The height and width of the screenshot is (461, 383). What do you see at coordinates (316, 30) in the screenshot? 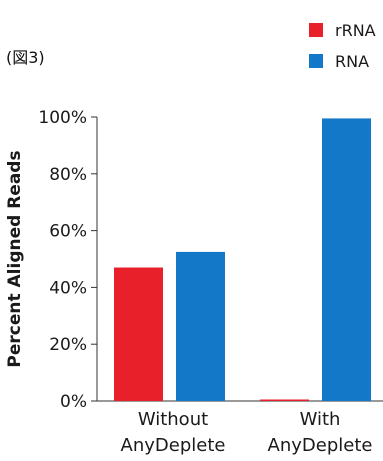
I see `legend-swatch-rrna` at bounding box center [316, 30].